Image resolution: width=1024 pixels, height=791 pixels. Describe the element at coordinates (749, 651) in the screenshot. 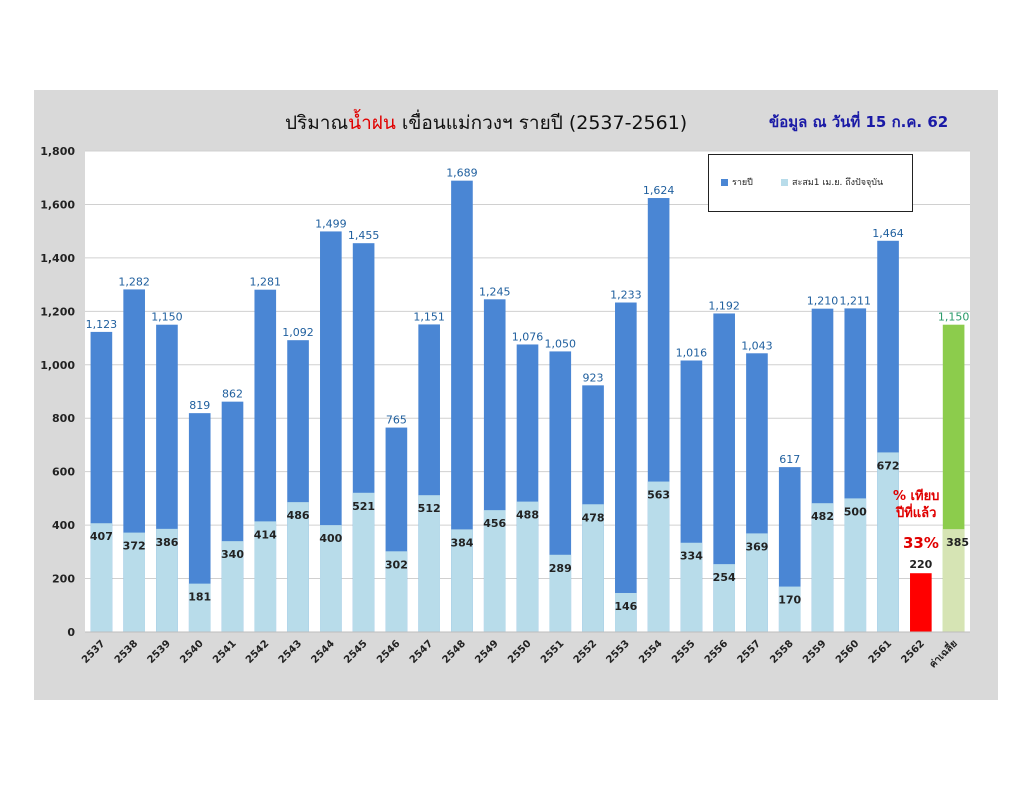

I see `x-tick-label: 2557` at that location.